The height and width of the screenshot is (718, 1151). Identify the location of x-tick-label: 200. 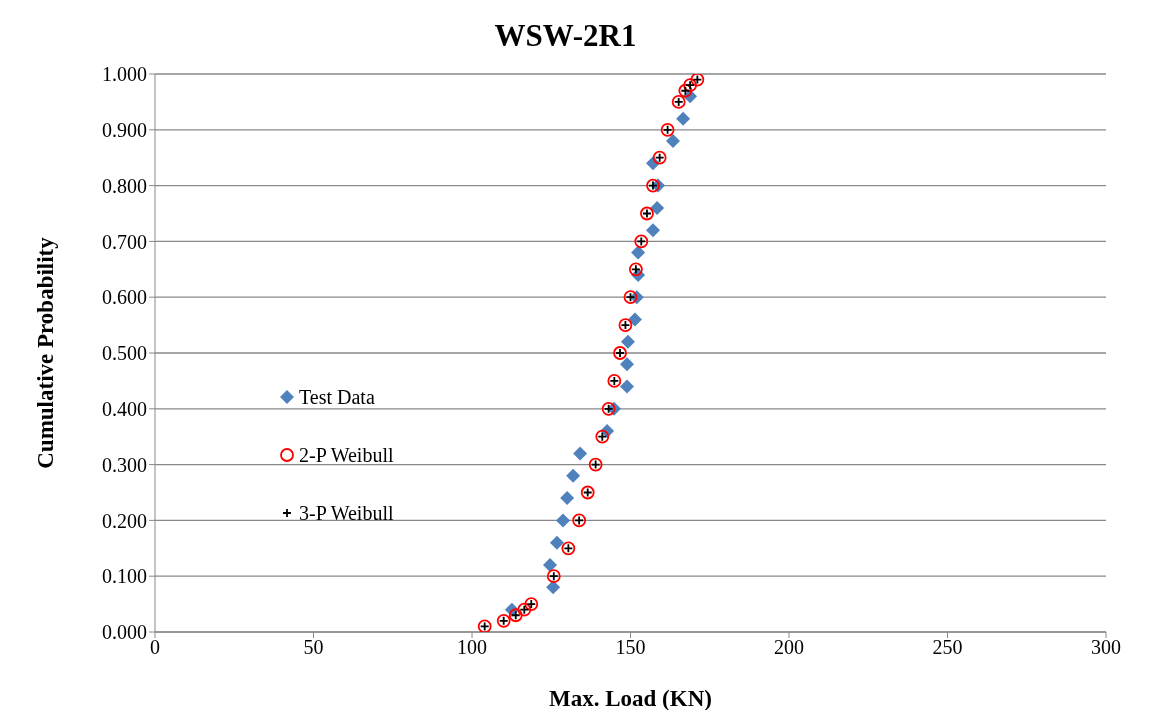
(789, 647).